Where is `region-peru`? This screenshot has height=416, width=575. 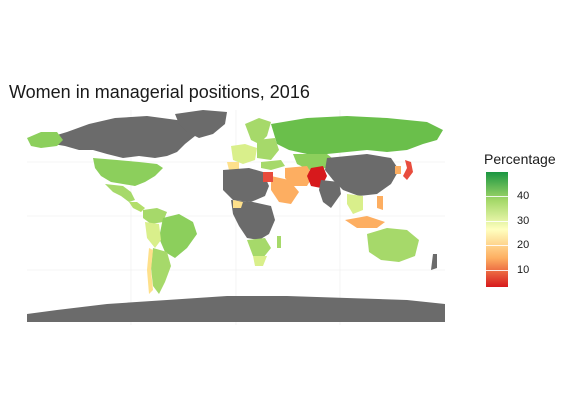
region-peru is located at coordinates (153, 235).